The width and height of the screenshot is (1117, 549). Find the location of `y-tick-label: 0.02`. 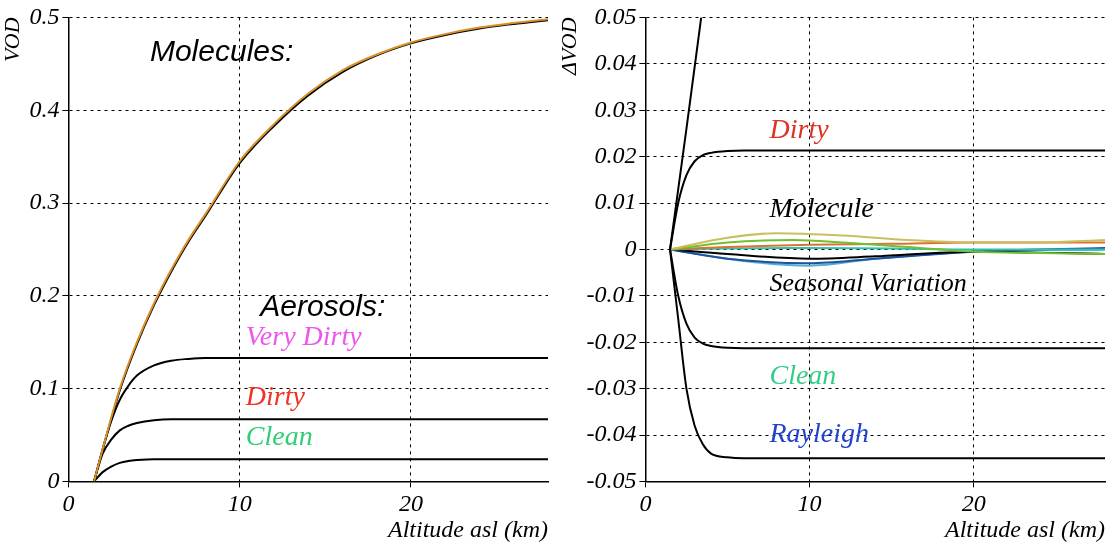

y-tick-label: 0.02 is located at coordinates (615, 154).